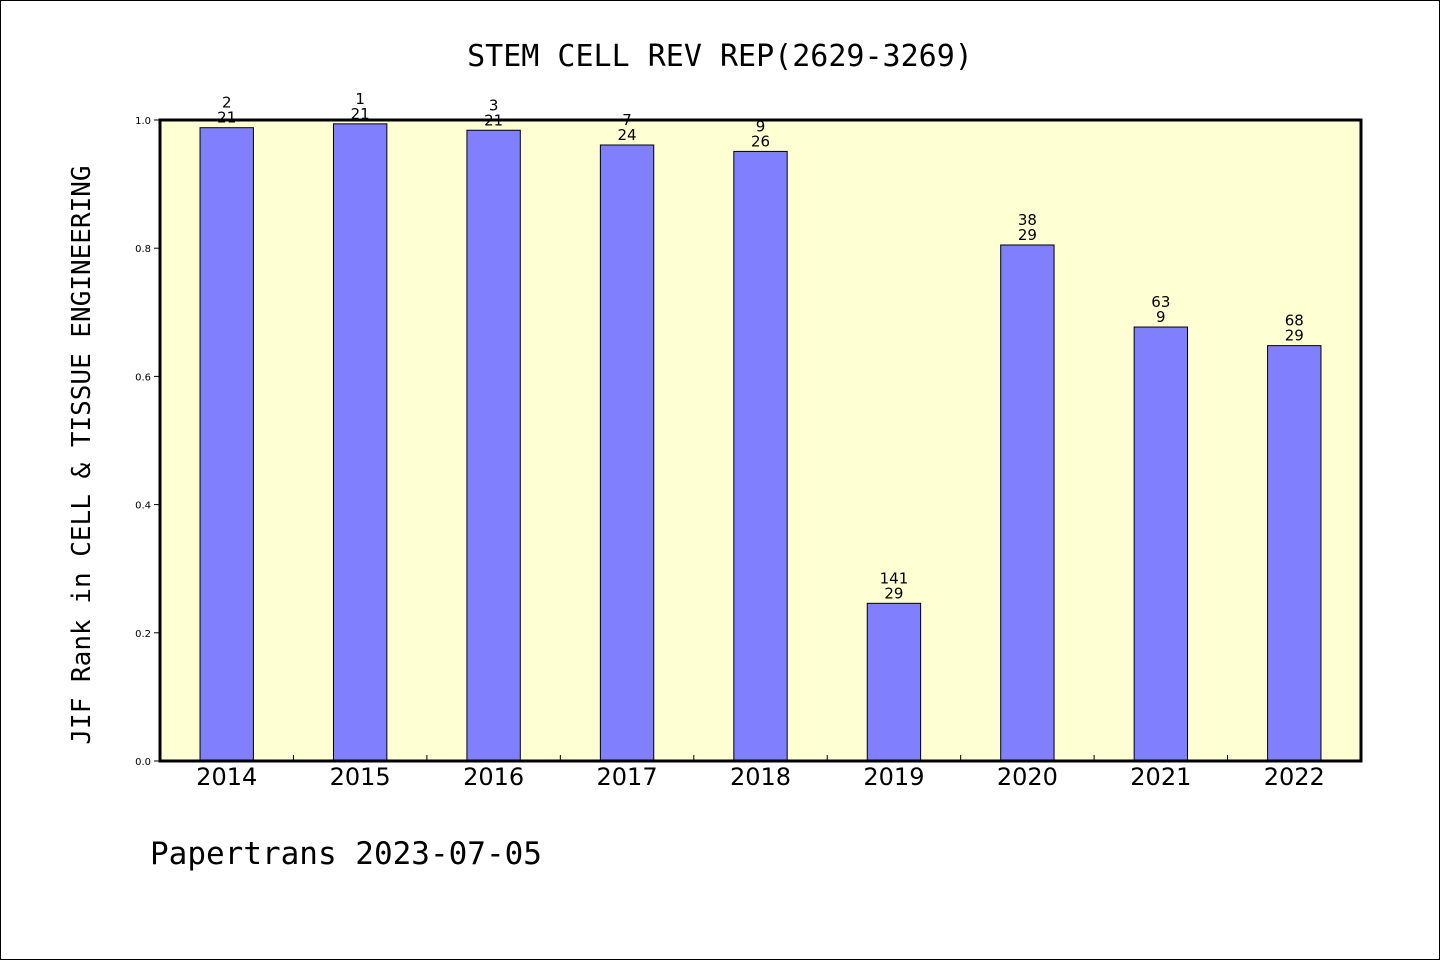 The height and width of the screenshot is (960, 1440). I want to click on x-tick-label-2019: 2019, so click(893, 777).